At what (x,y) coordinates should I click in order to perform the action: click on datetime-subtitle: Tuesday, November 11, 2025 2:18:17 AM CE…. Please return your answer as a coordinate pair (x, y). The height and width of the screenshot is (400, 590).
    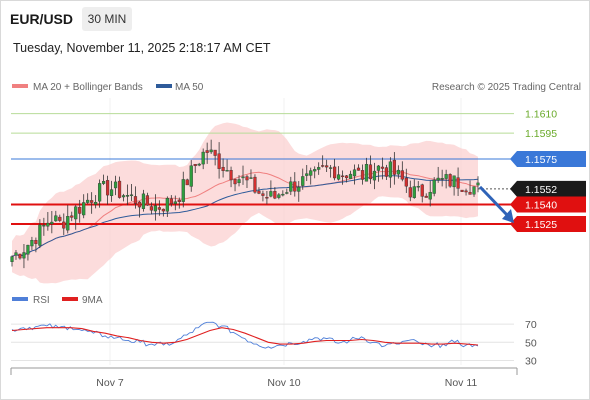
    Looking at the image, I should click on (142, 48).